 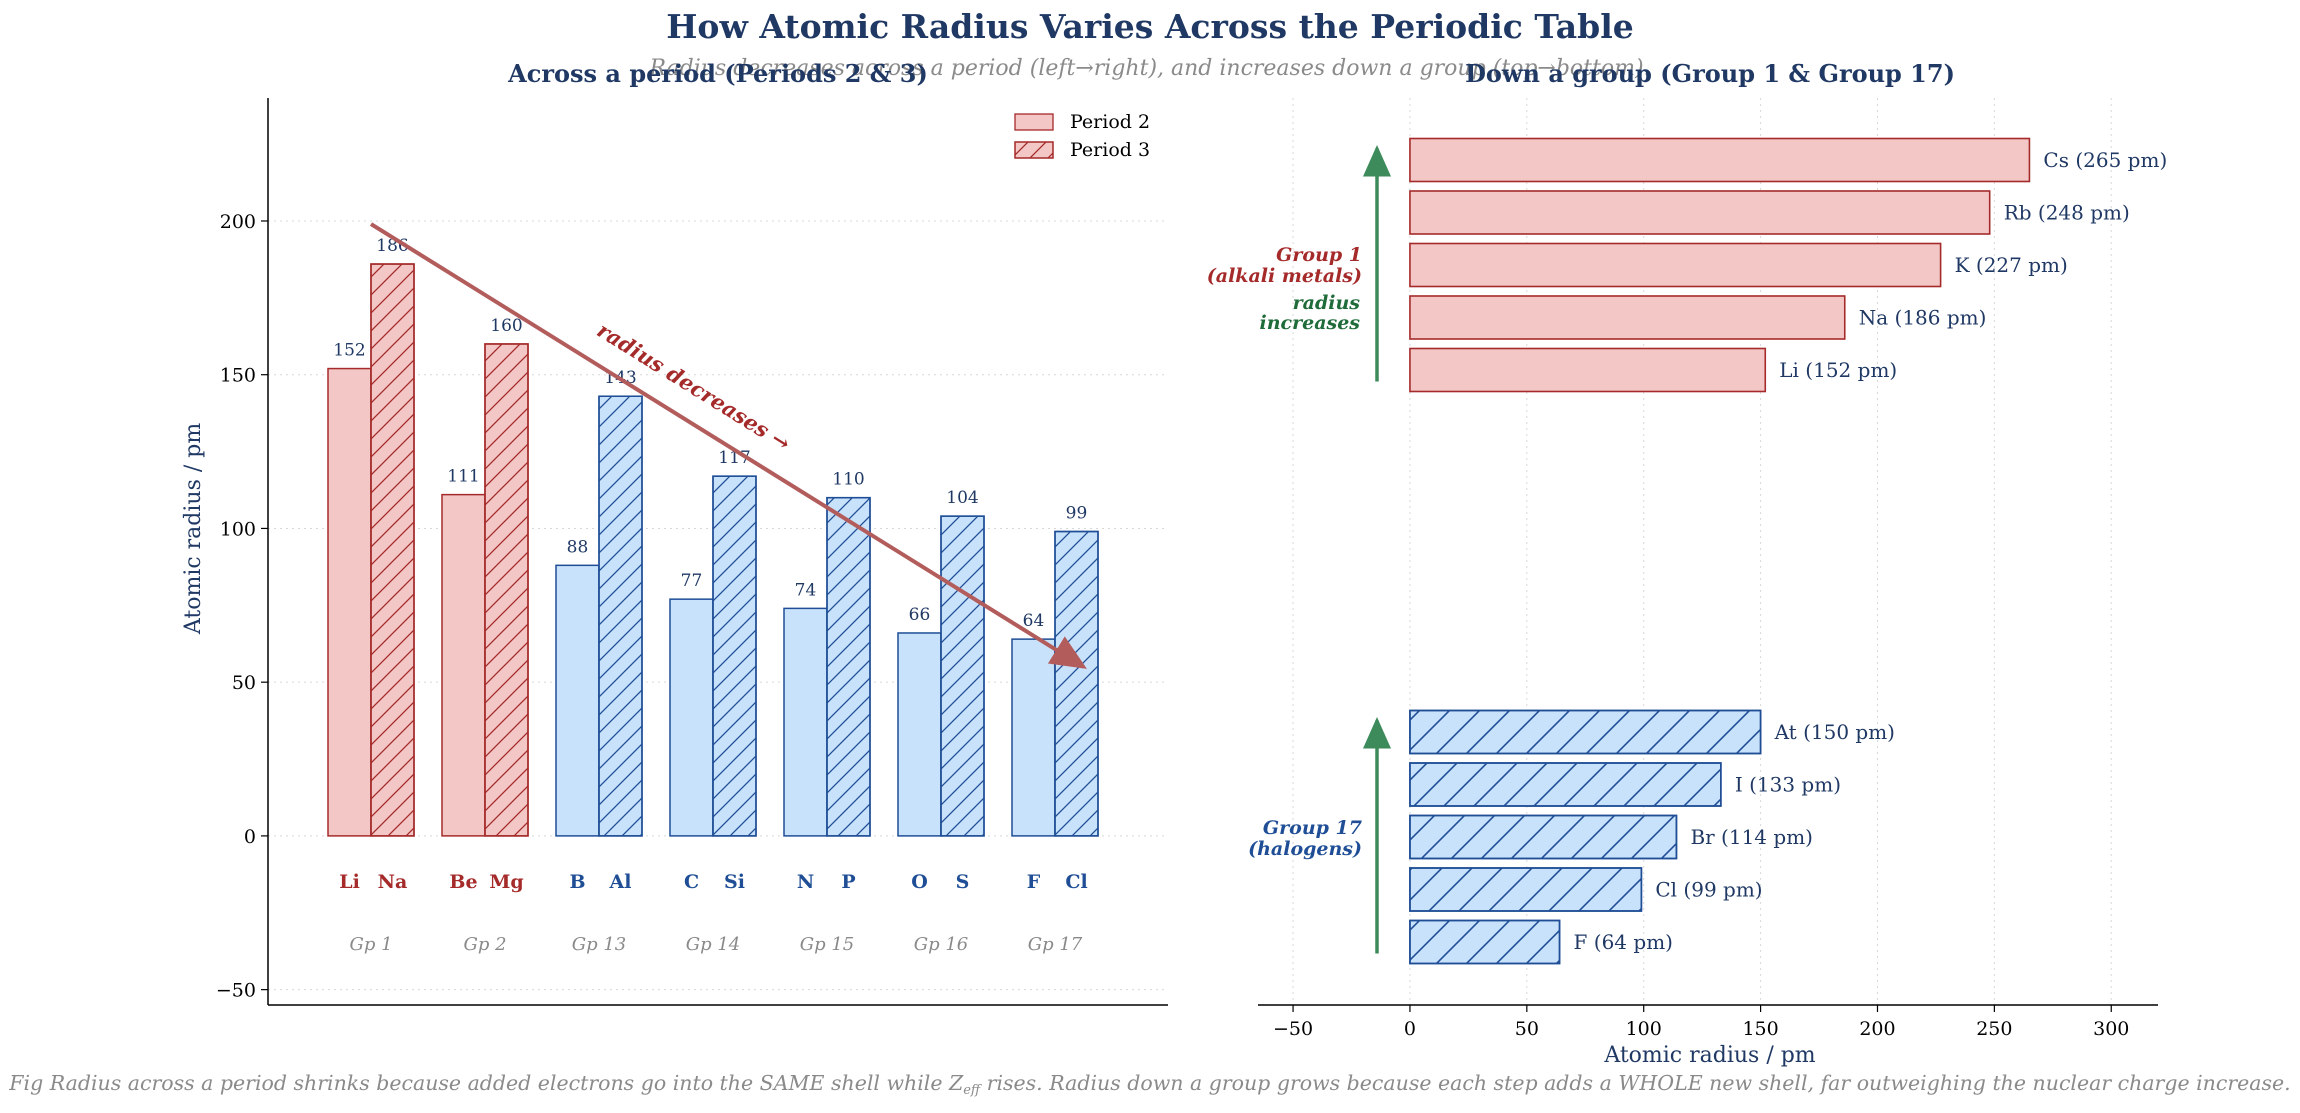 I want to click on legend-label: Period 3, so click(x=1110, y=150).